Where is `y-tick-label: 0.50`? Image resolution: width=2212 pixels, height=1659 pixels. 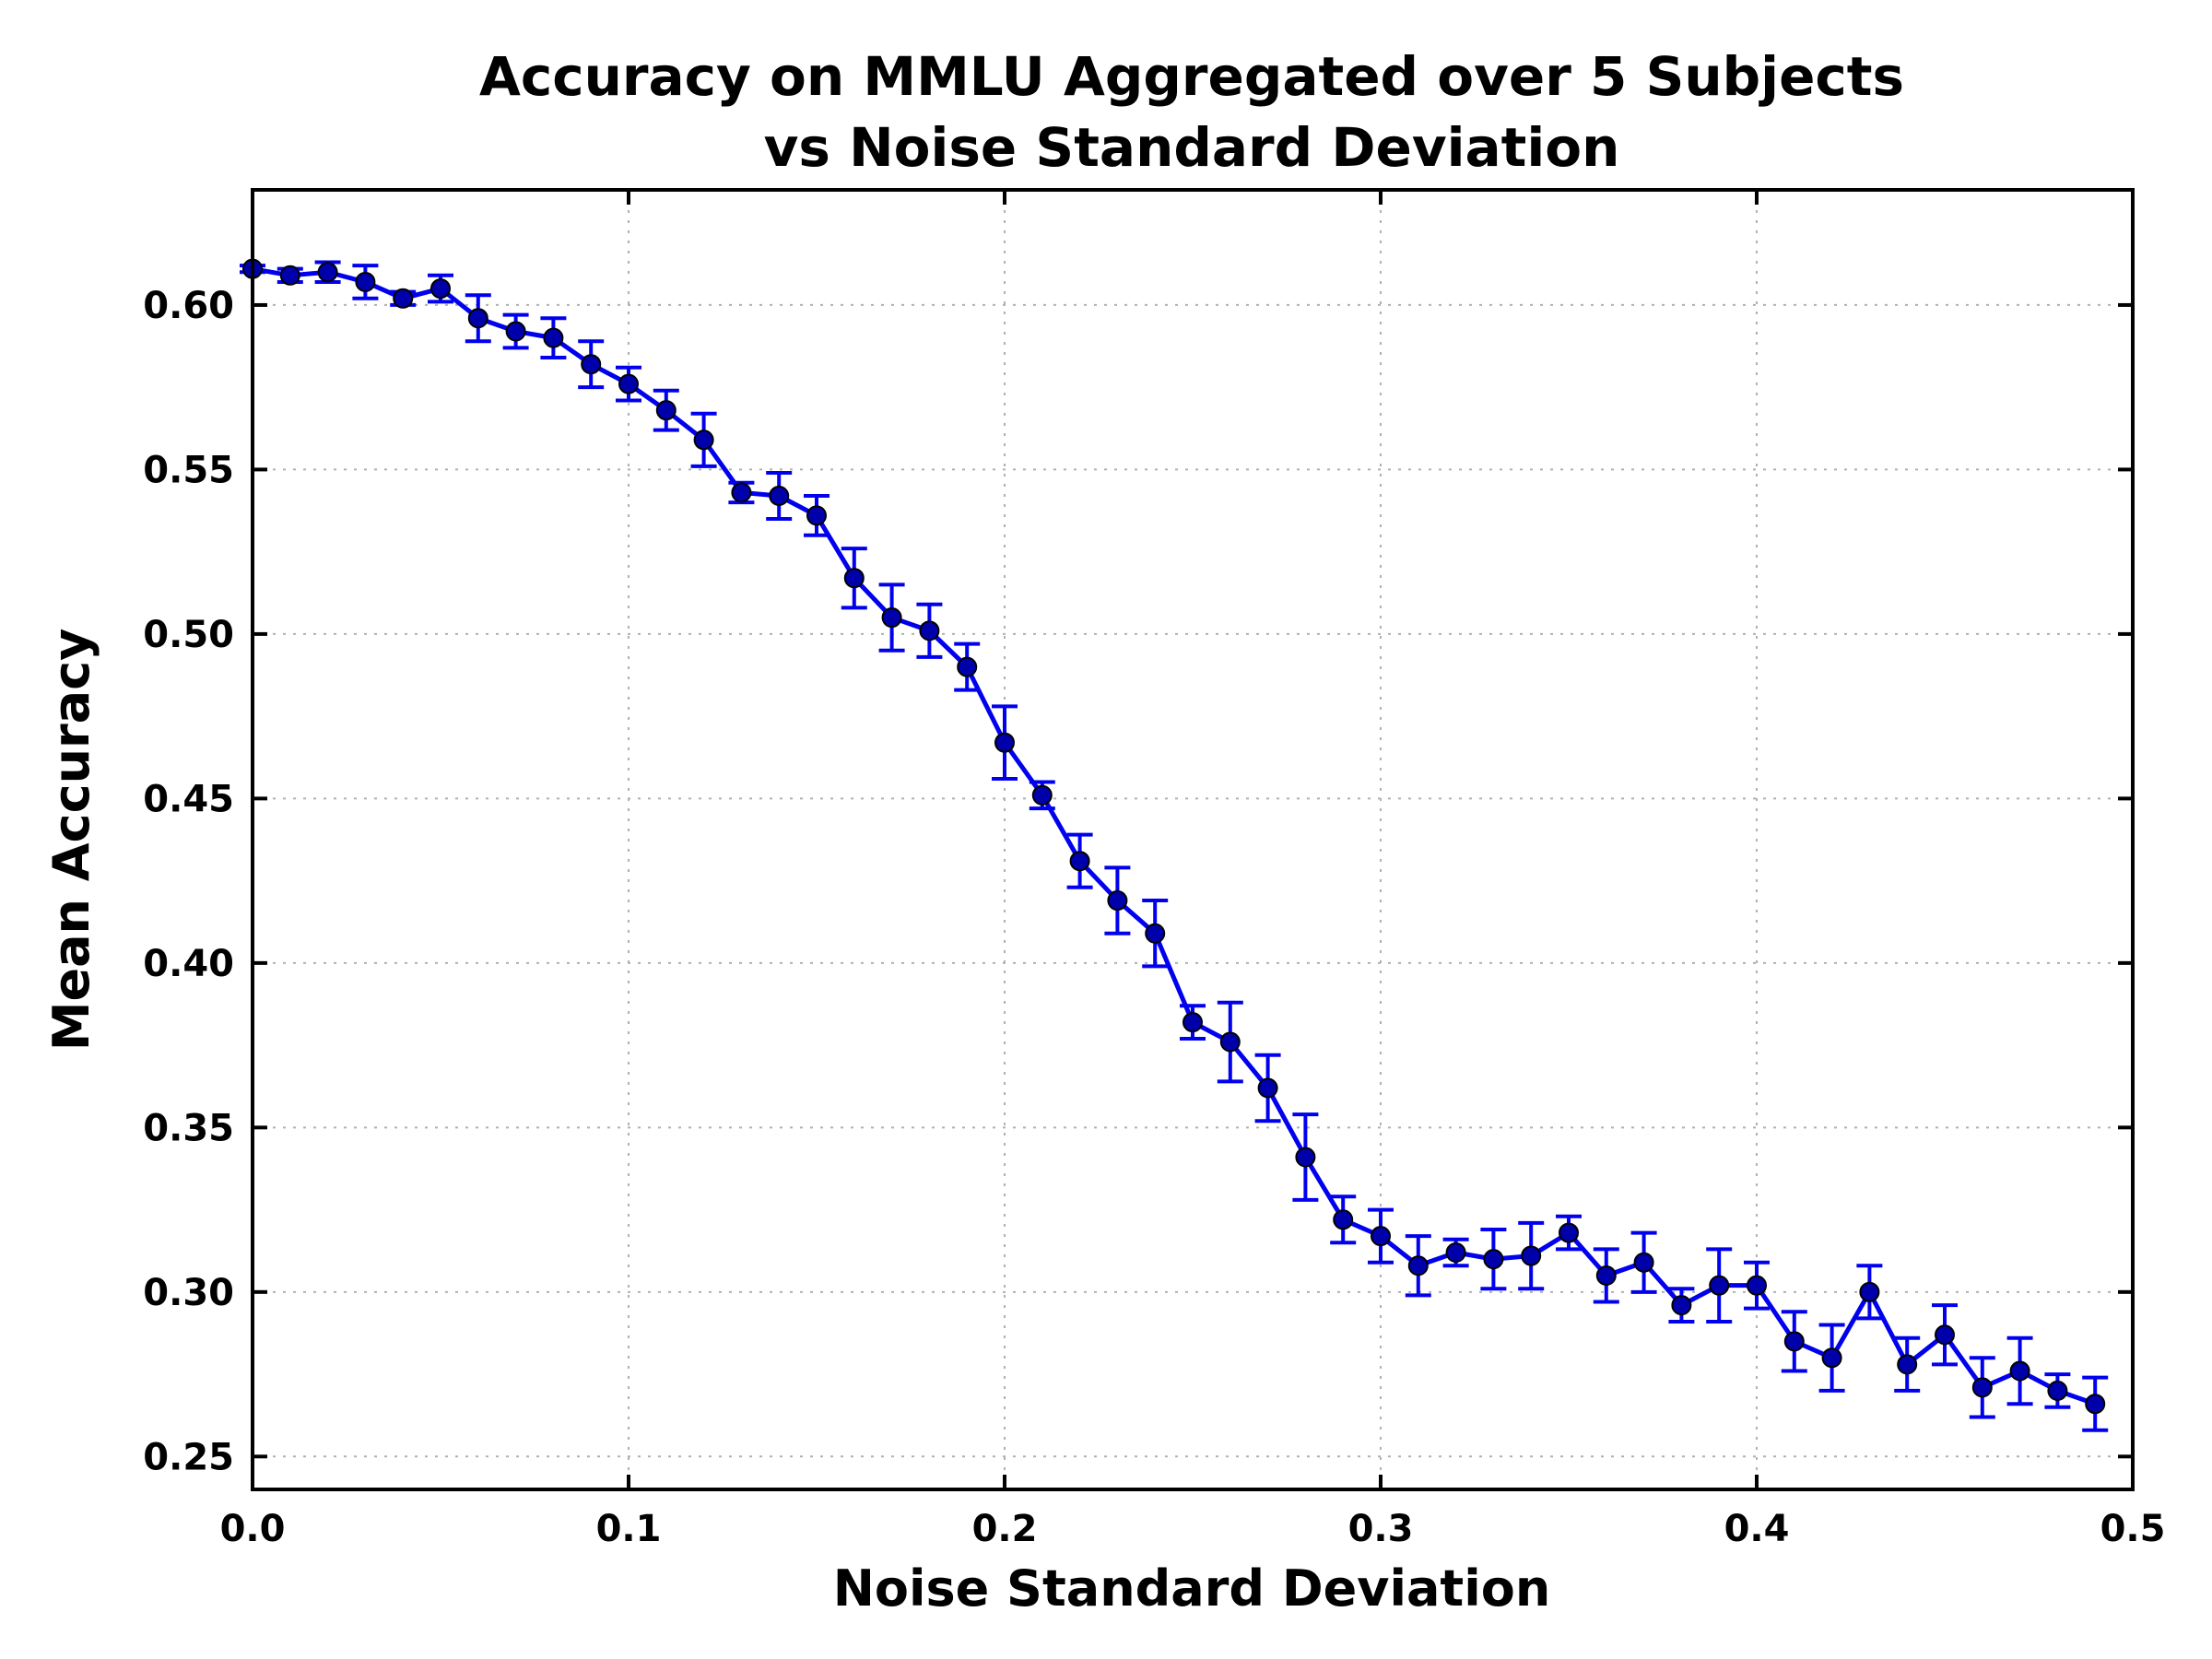 y-tick-label: 0.50 is located at coordinates (188, 635).